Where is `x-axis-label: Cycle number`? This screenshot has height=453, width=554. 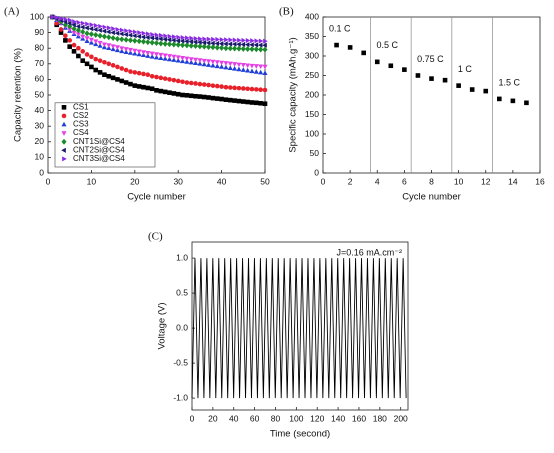 x-axis-label: Cycle number is located at coordinates (431, 197).